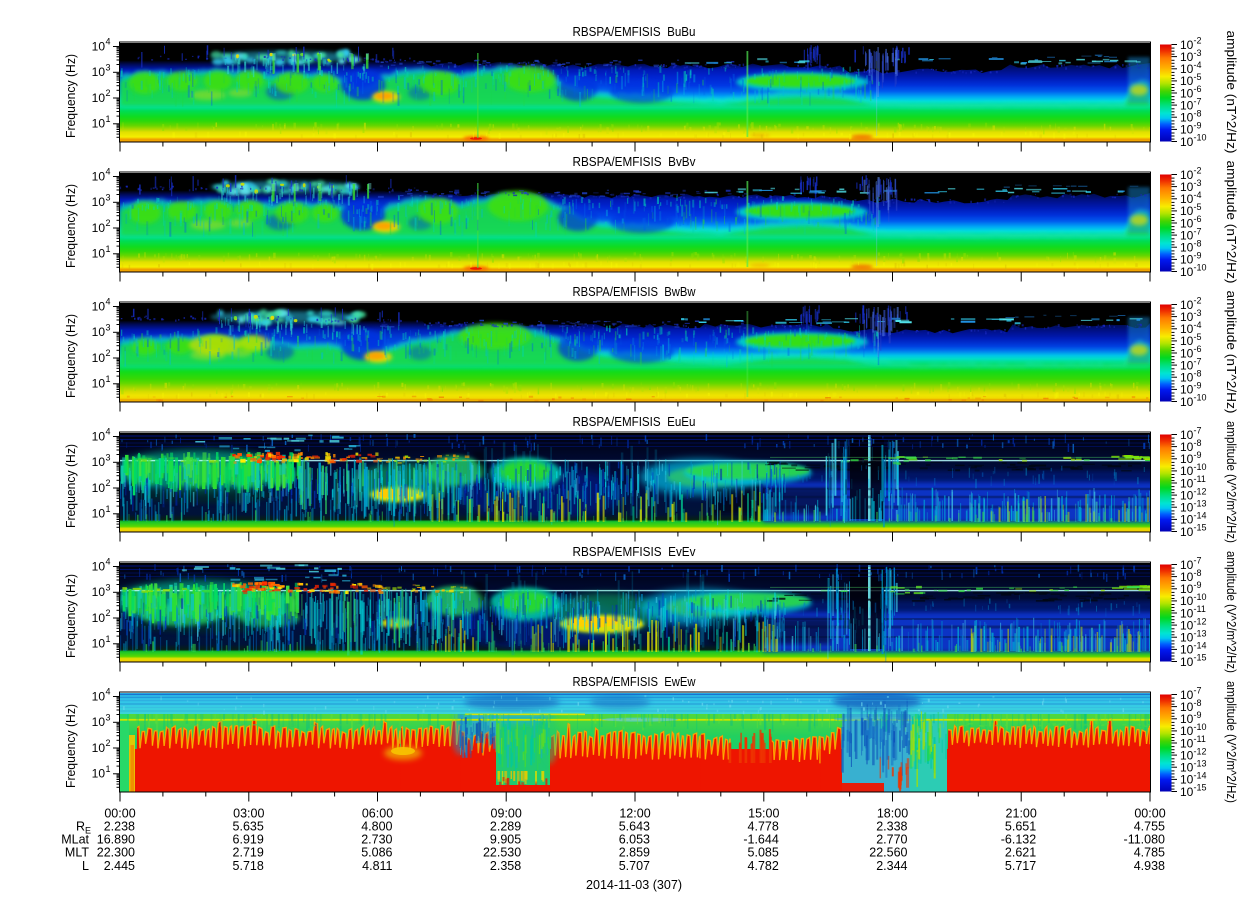  What do you see at coordinates (891, 827) in the screenshot?
I see `svg-text: 2.338` at bounding box center [891, 827].